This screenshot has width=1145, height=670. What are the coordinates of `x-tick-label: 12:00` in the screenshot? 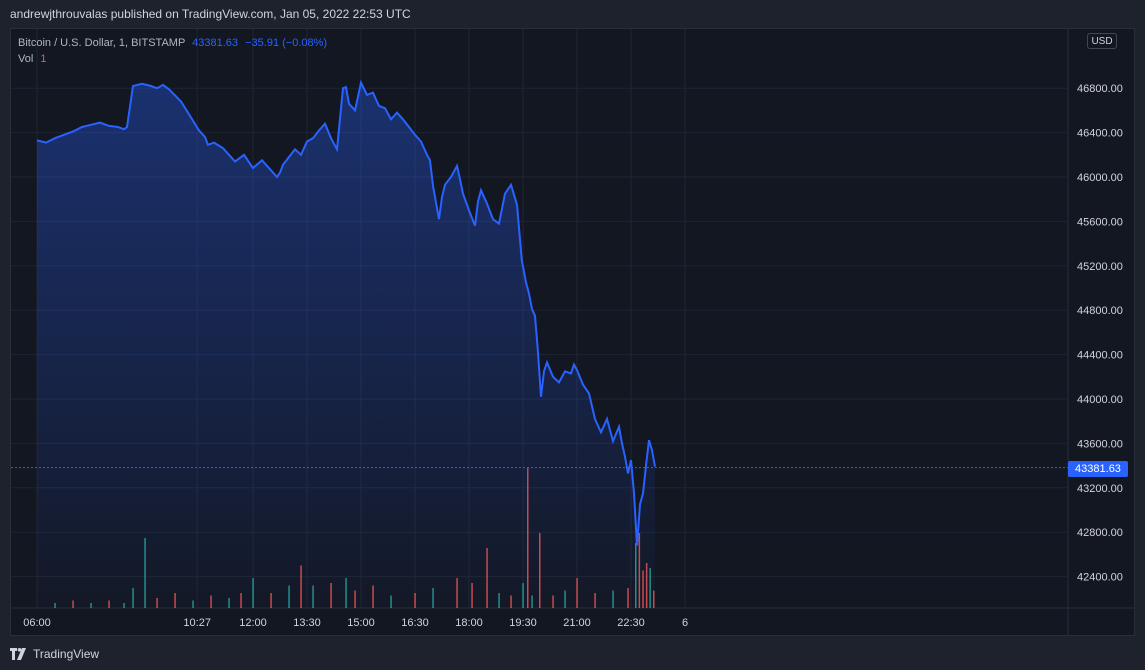 It's located at (253, 623).